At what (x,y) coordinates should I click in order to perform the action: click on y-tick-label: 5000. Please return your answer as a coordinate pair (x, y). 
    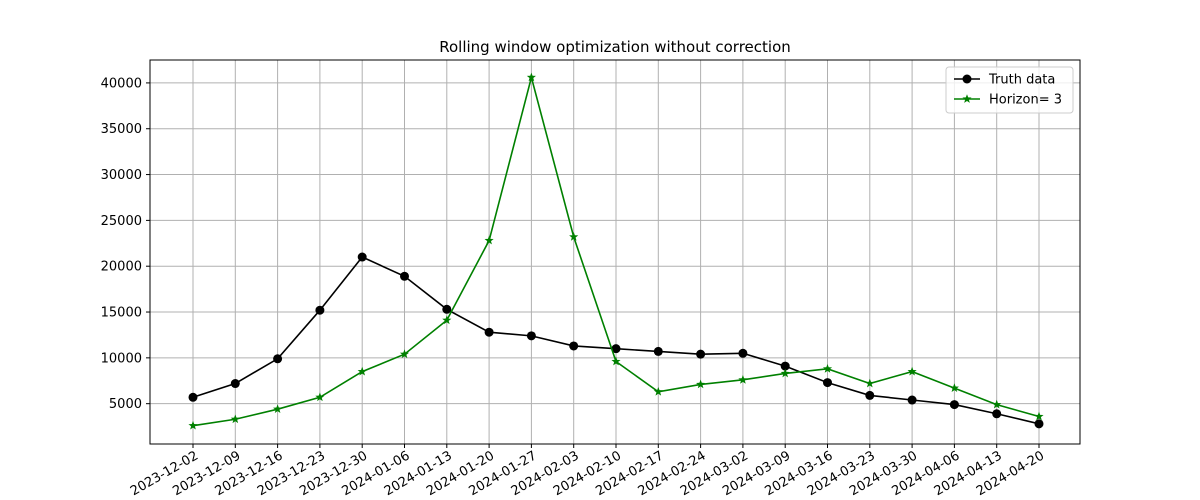
    Looking at the image, I should click on (125, 404).